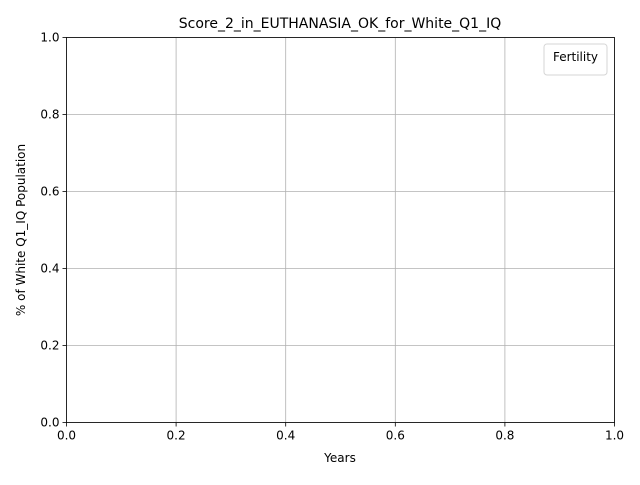  I want to click on x-tick-label: 1.0, so click(614, 436).